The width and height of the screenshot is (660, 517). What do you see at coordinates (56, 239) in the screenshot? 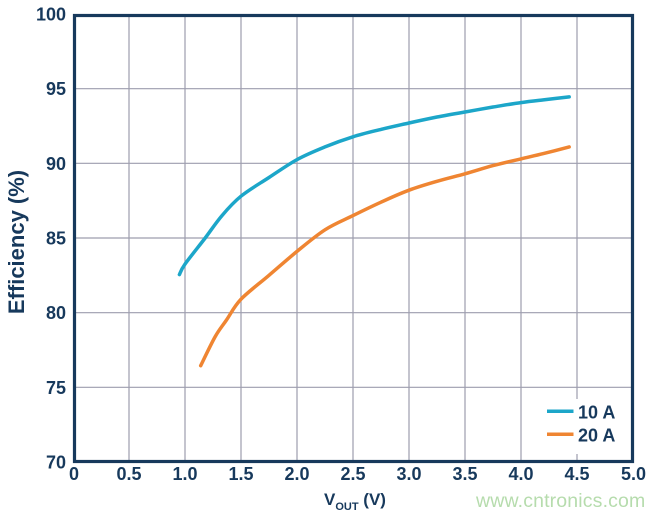
I see `svg-text: 85` at bounding box center [56, 239].